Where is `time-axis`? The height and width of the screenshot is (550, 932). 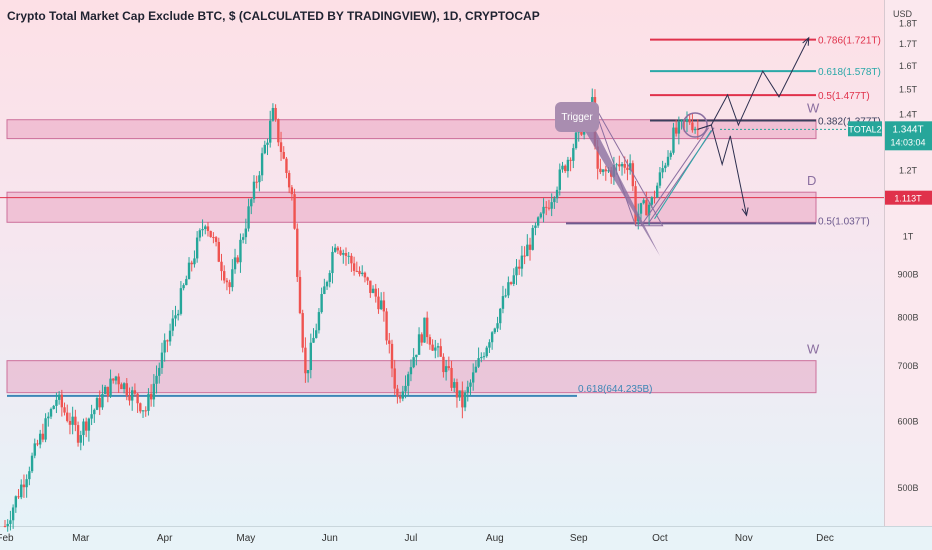 time-axis is located at coordinates (466, 538).